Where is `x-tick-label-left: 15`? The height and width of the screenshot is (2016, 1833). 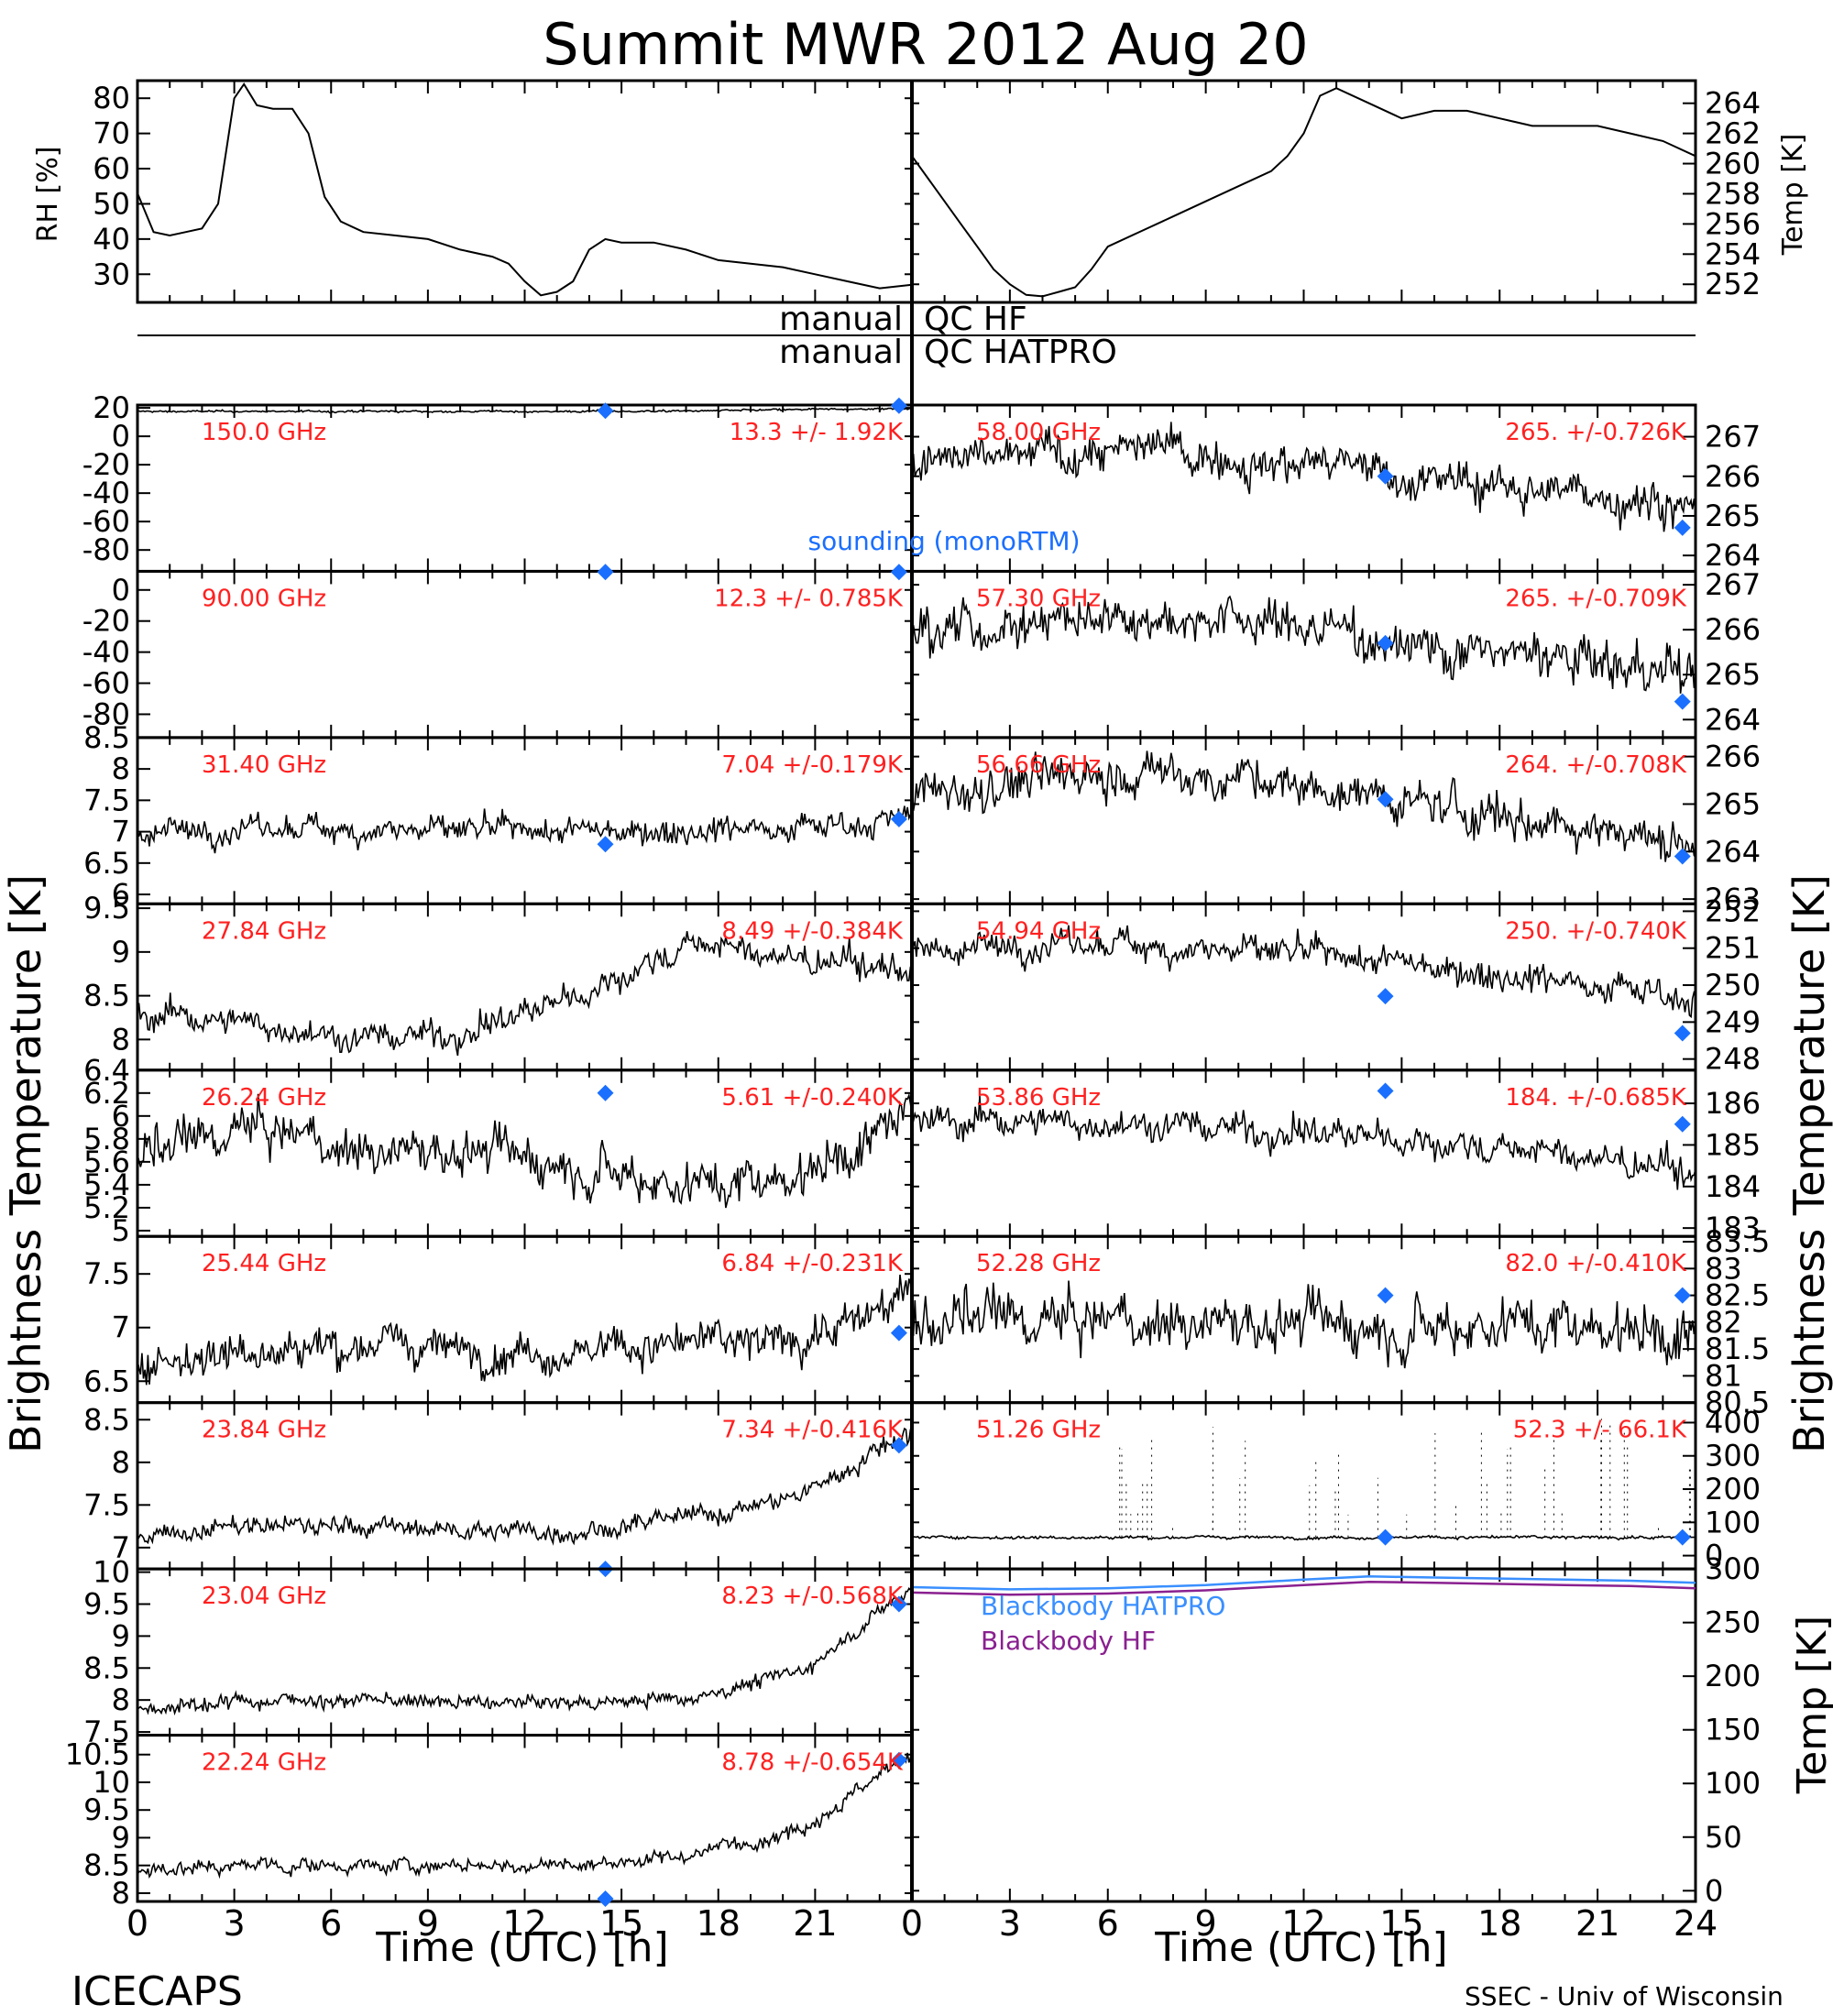
x-tick-label-left: 15 is located at coordinates (621, 1923).